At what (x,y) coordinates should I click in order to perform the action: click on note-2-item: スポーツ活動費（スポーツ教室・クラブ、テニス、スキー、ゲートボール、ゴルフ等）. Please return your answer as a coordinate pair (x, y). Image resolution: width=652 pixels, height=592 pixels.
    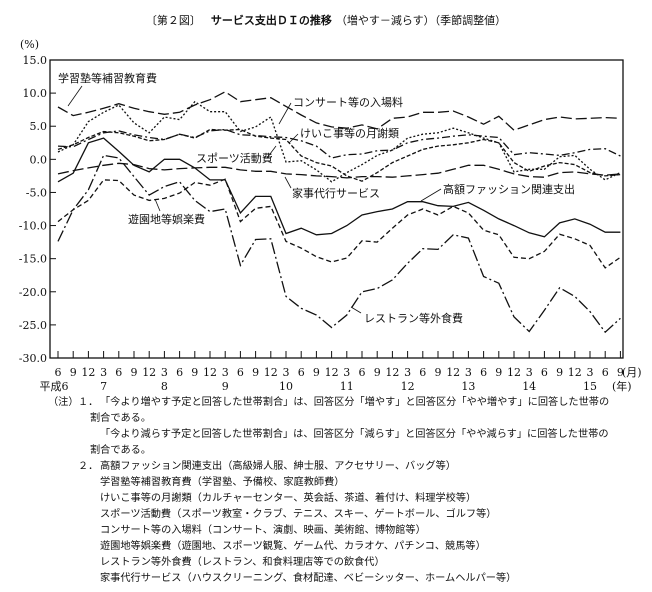
    Looking at the image, I should click on (298, 514).